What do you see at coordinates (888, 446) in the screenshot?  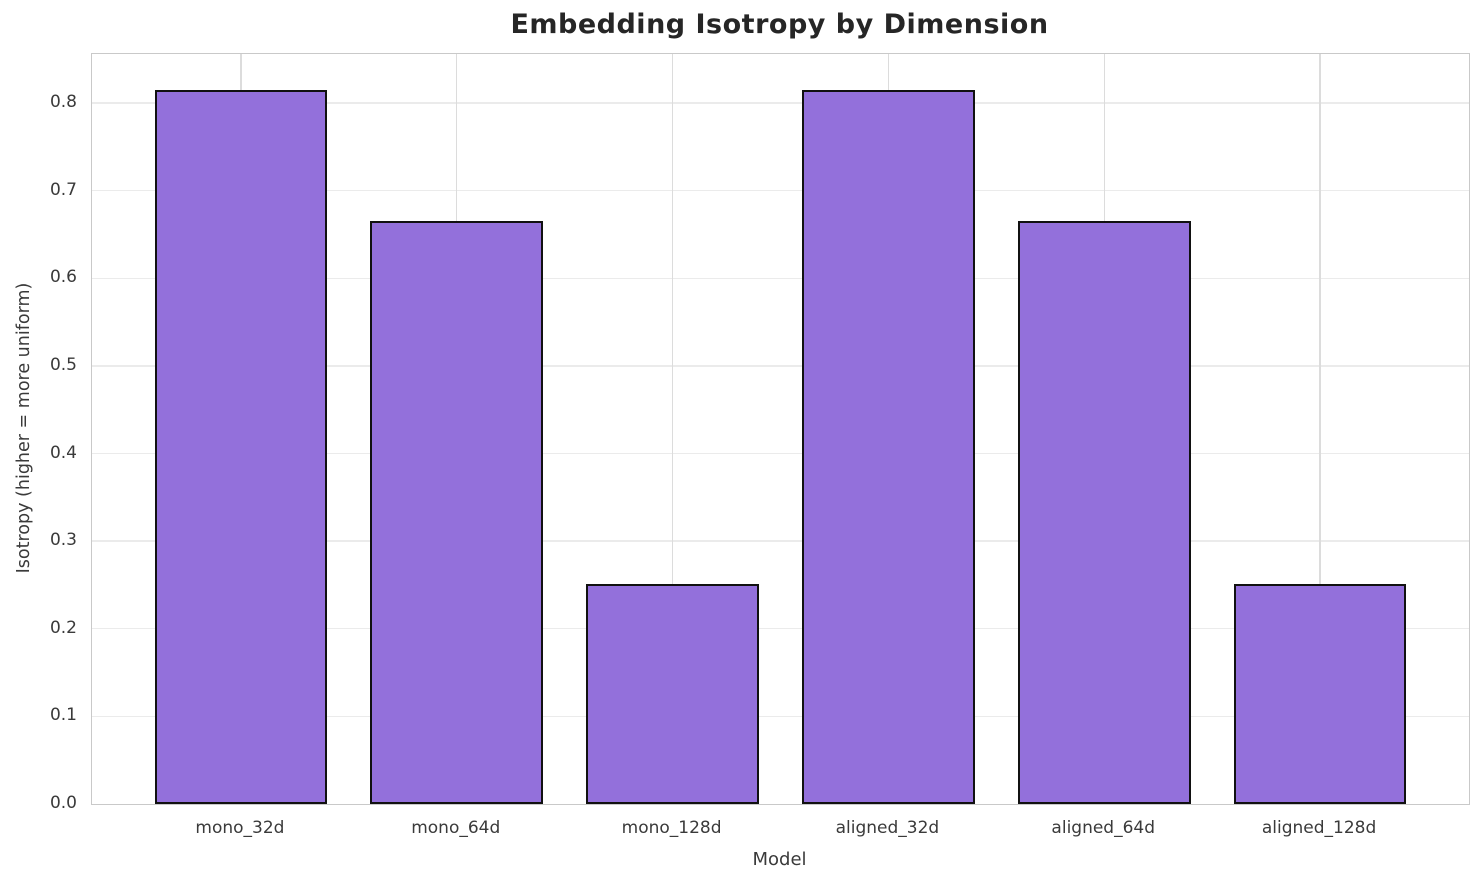 I see `bar-aligned_32d` at bounding box center [888, 446].